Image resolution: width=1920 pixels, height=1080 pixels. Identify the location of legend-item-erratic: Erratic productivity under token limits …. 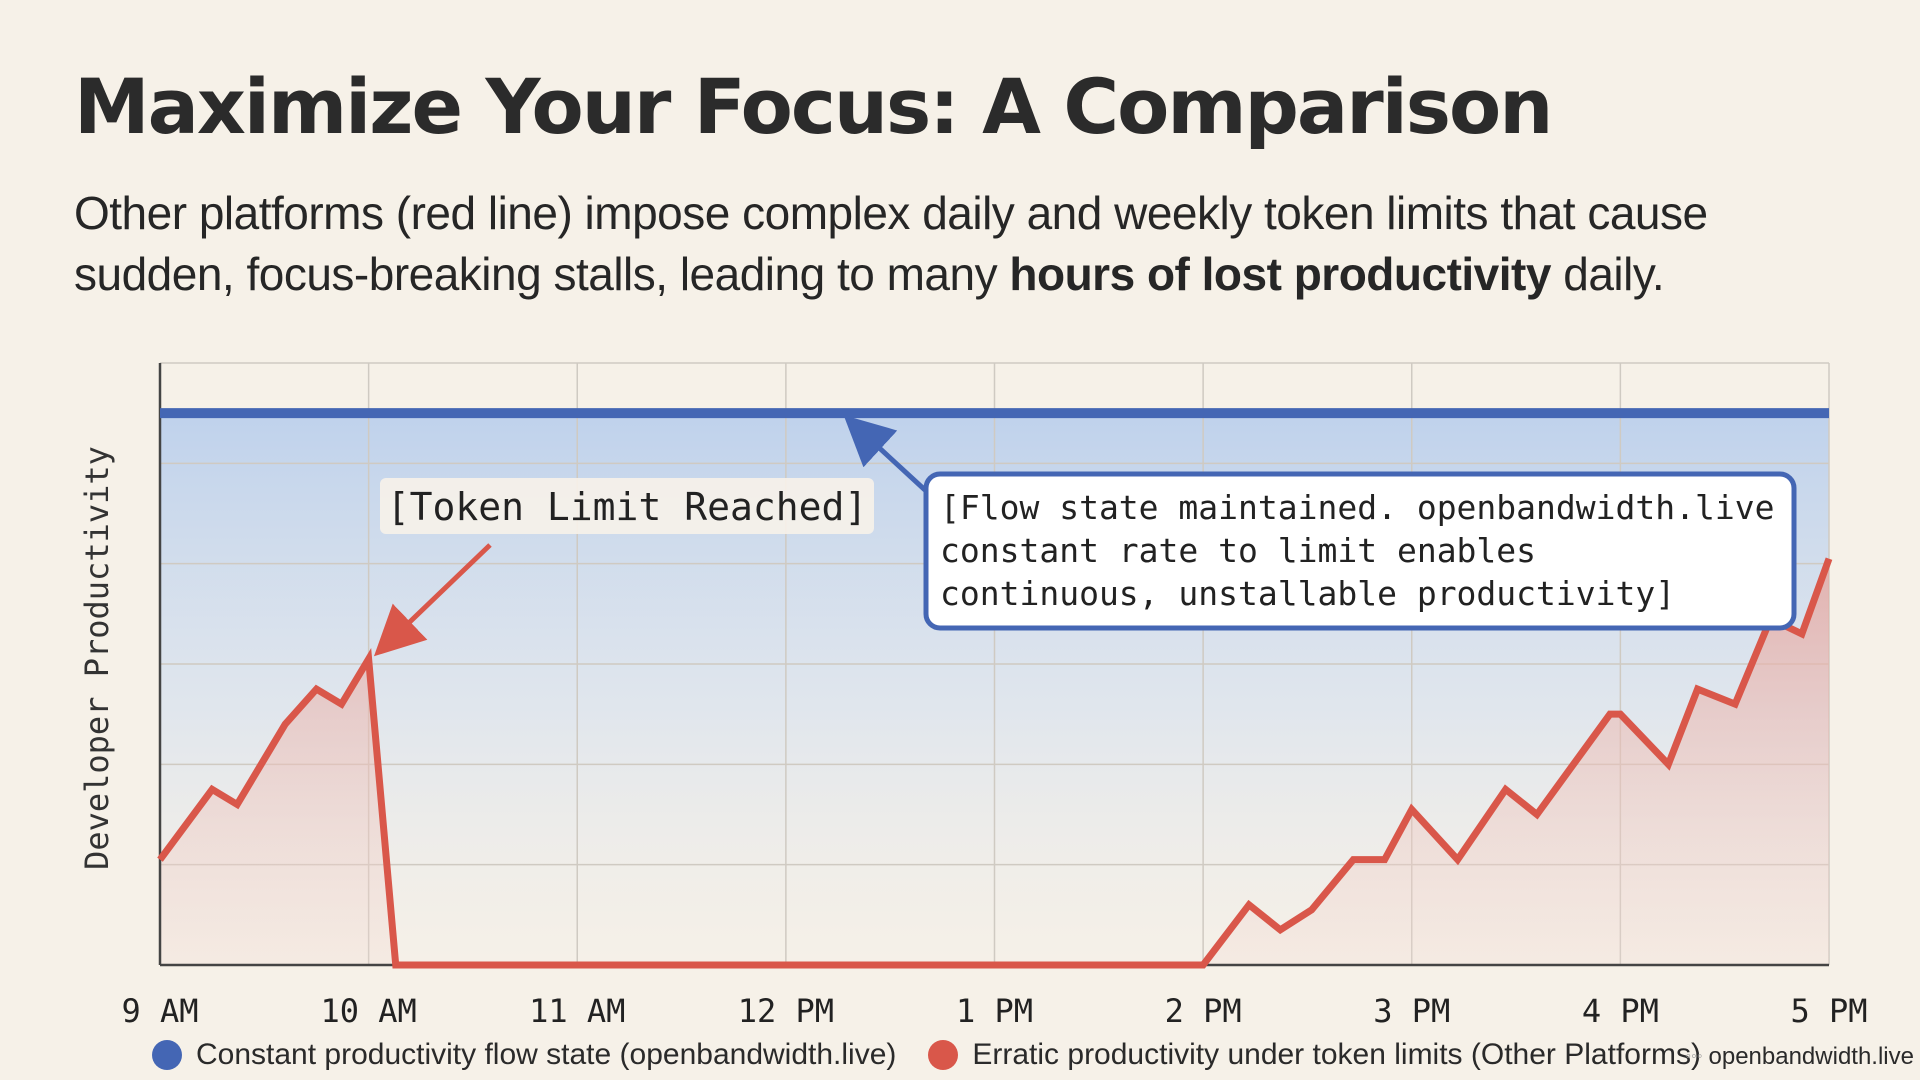
(1314, 1055).